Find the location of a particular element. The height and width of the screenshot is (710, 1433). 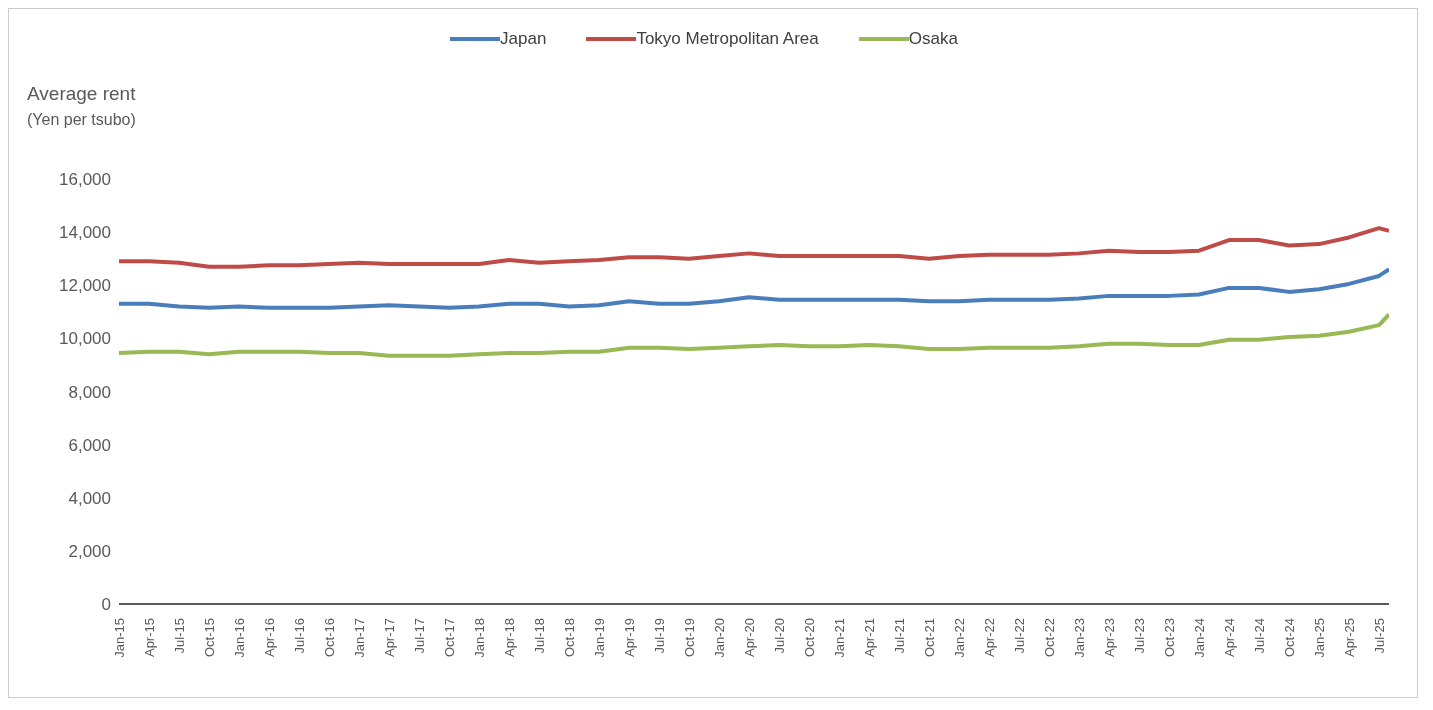

x-tick-label: Oct-16 is located at coordinates (329, 638).